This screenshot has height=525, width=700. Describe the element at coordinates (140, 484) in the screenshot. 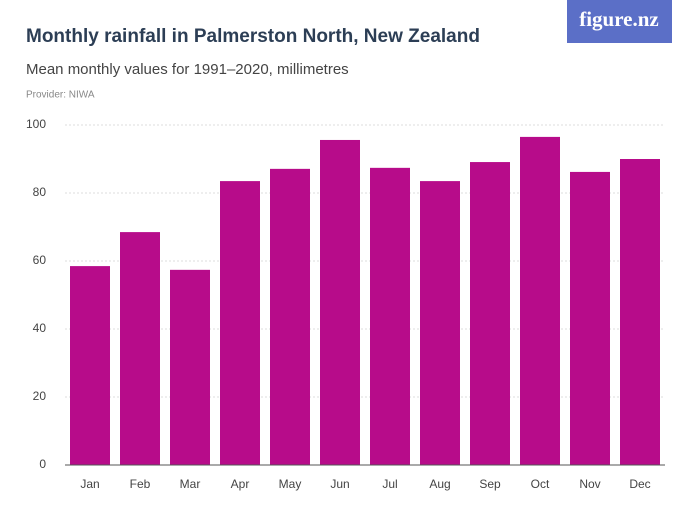

I see `x-tick-label: Feb` at that location.